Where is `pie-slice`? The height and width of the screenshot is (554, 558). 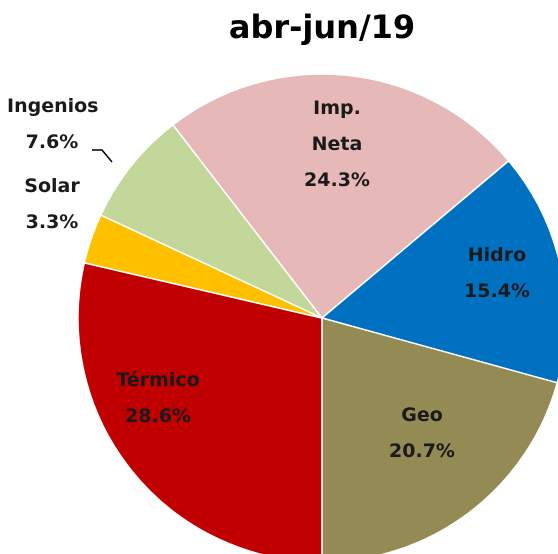 pie-slice is located at coordinates (211, 221).